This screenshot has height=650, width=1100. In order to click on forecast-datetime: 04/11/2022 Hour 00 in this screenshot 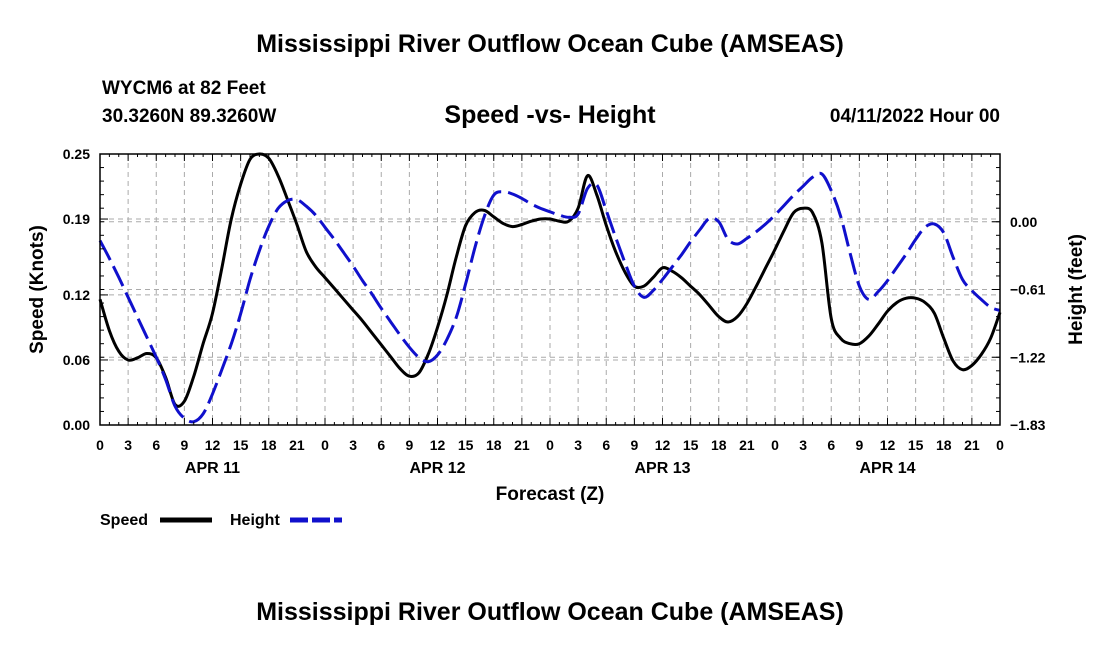, I will do `click(914, 116)`.